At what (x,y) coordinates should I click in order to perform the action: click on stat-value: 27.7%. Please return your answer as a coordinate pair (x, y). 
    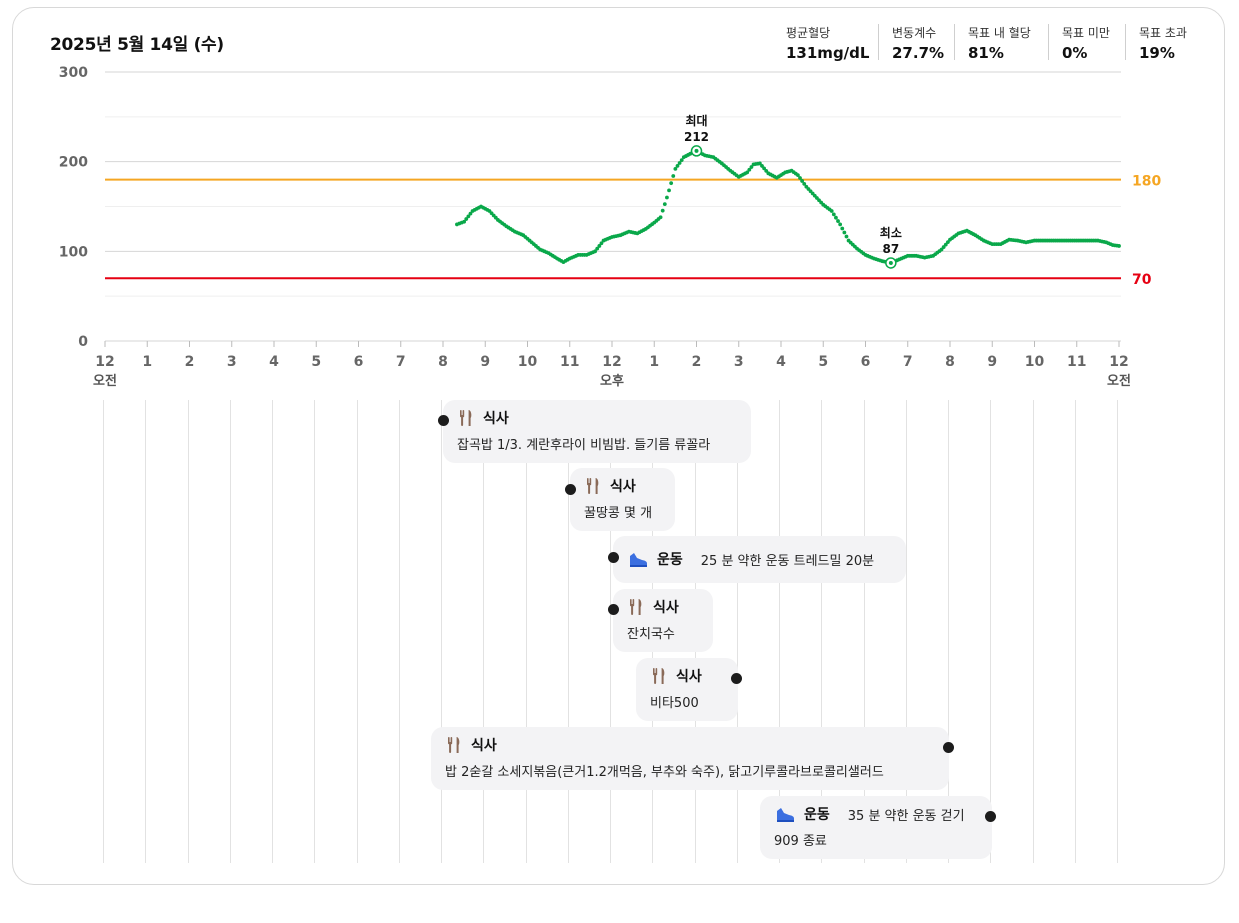
    Looking at the image, I should click on (918, 53).